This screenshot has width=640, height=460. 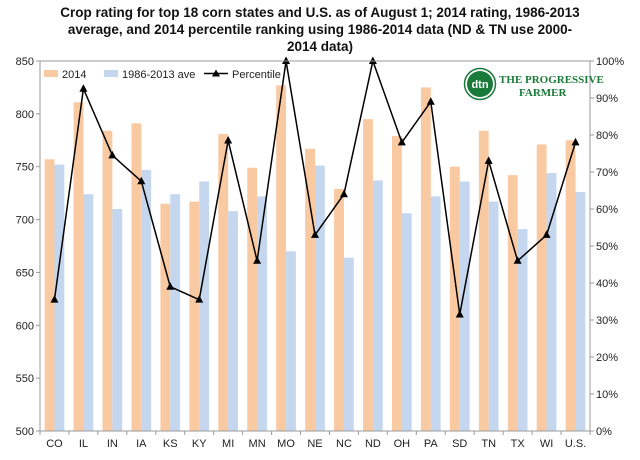 What do you see at coordinates (431, 444) in the screenshot?
I see `x-tick-label-pa: PA` at bounding box center [431, 444].